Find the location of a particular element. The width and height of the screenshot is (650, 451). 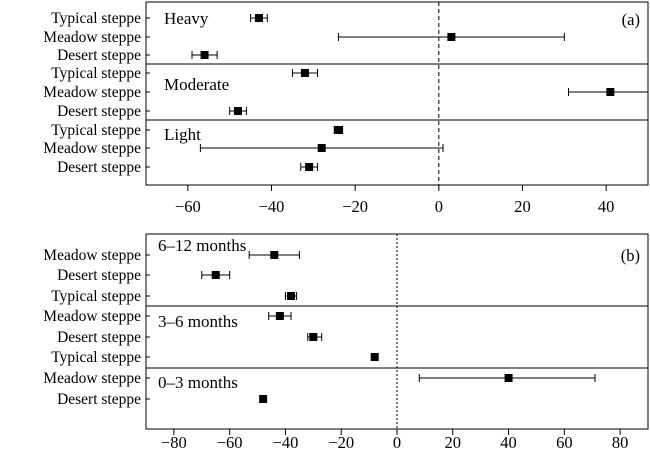

x-tick-label: −80 is located at coordinates (174, 442).